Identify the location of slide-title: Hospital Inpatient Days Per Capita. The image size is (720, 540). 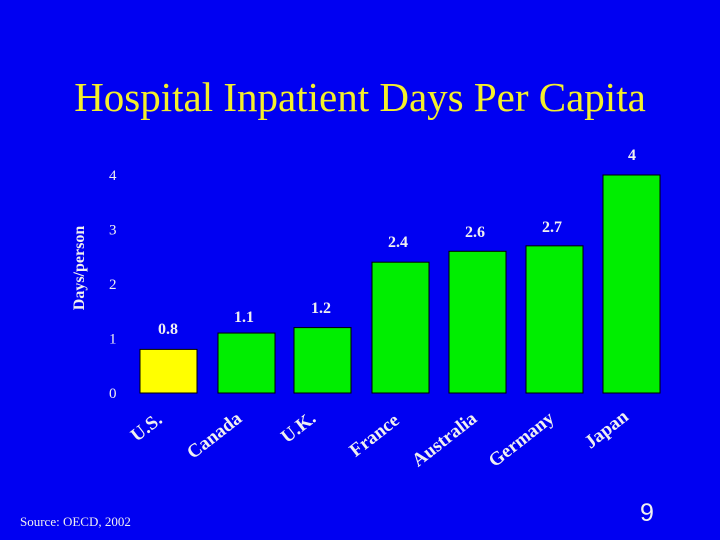
(360, 97).